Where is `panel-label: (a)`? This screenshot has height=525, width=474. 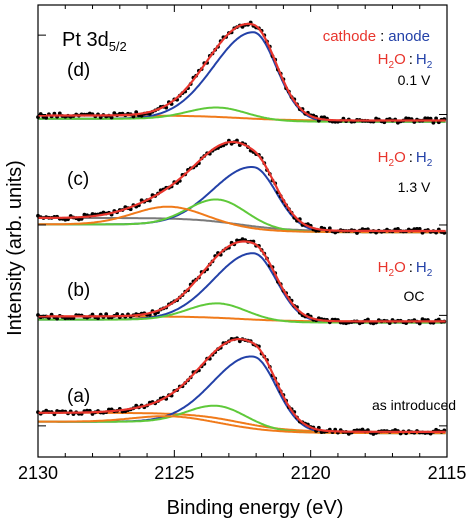
panel-label: (a) is located at coordinates (78, 396).